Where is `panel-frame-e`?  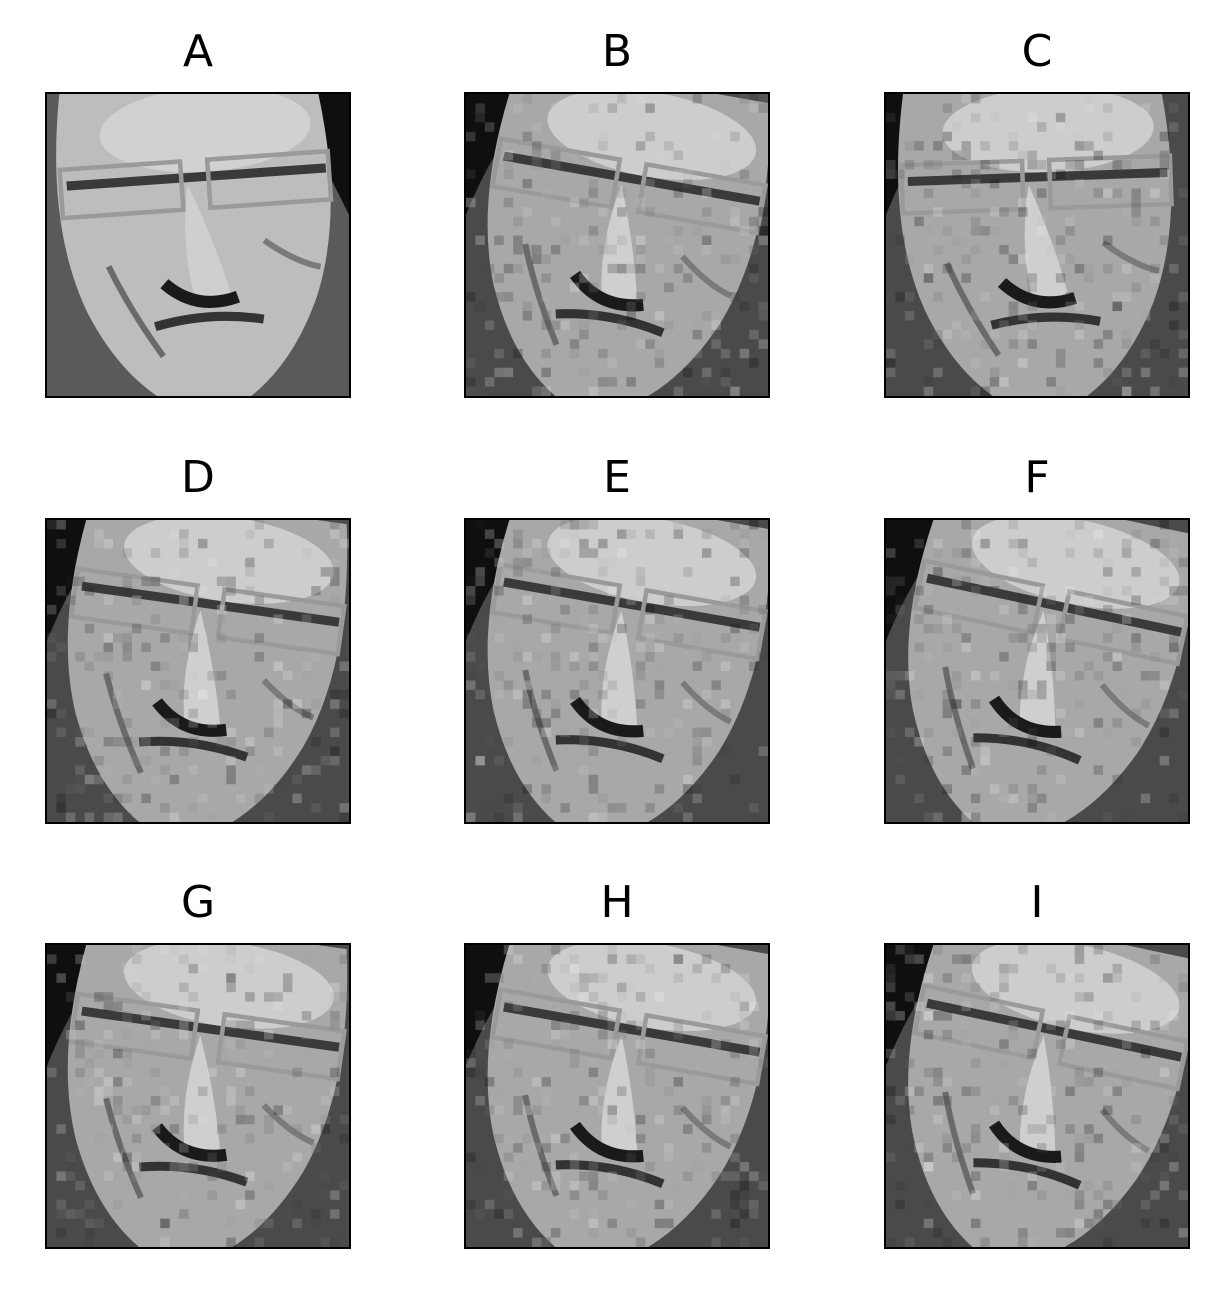
panel-frame-e is located at coordinates (617, 671).